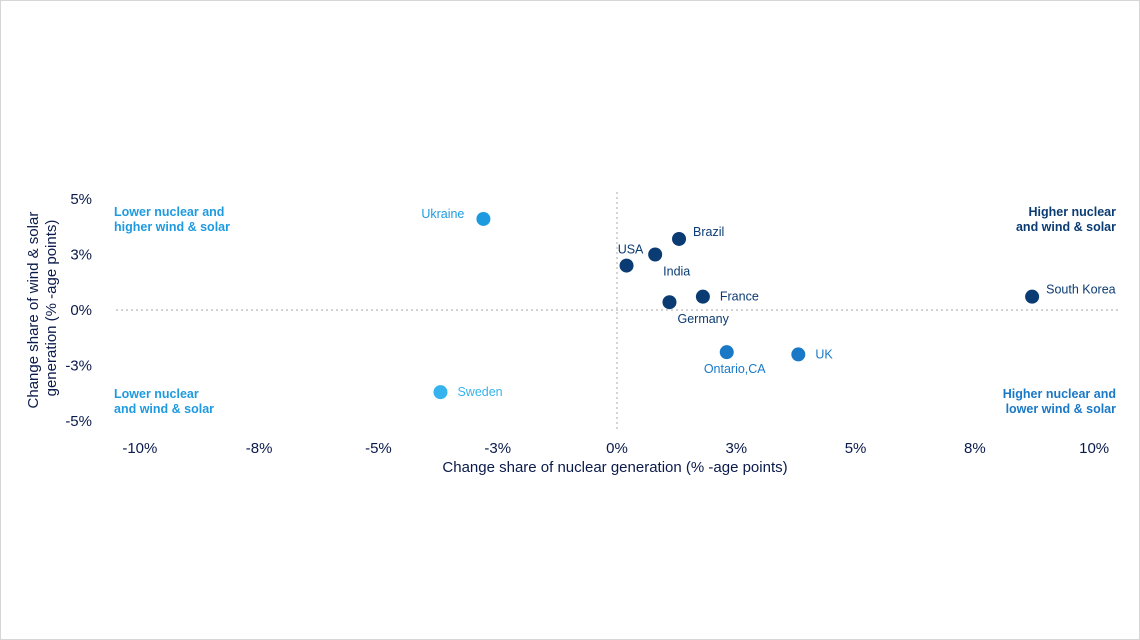  I want to click on quadrant-label: Lower nuclear and higher wind & solar, so click(172, 219).